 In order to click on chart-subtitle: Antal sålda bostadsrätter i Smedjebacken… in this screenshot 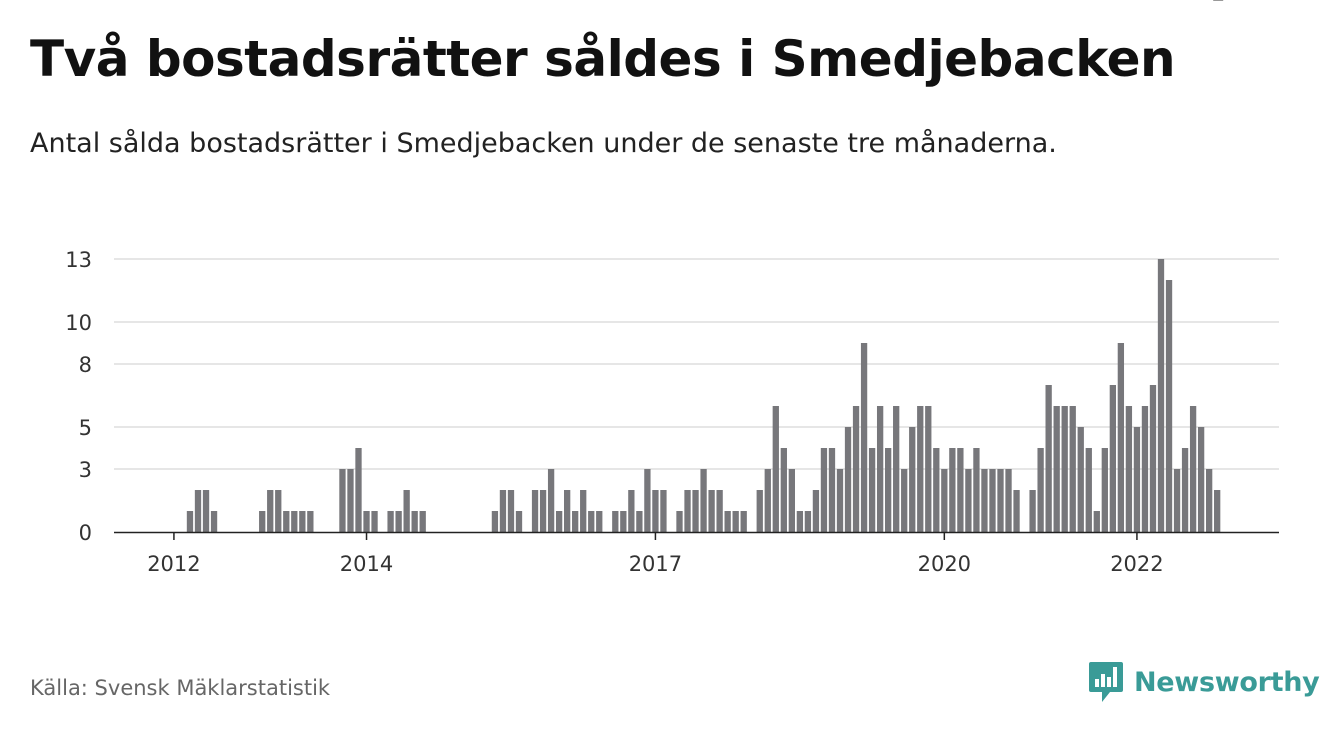, I will do `click(543, 143)`.